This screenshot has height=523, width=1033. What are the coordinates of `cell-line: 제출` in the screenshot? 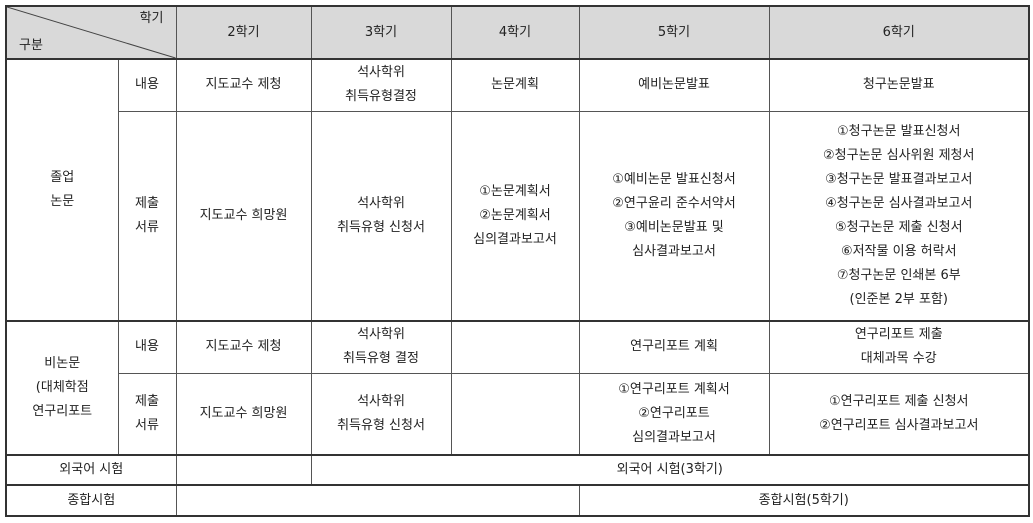 It's located at (147, 401).